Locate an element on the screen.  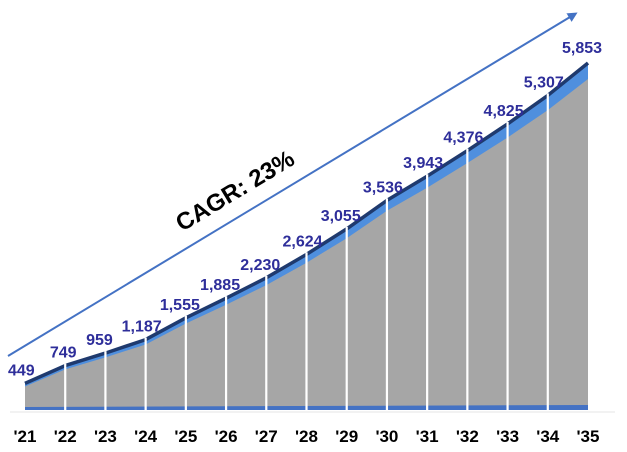
x-tick-label: '22 is located at coordinates (65, 436).